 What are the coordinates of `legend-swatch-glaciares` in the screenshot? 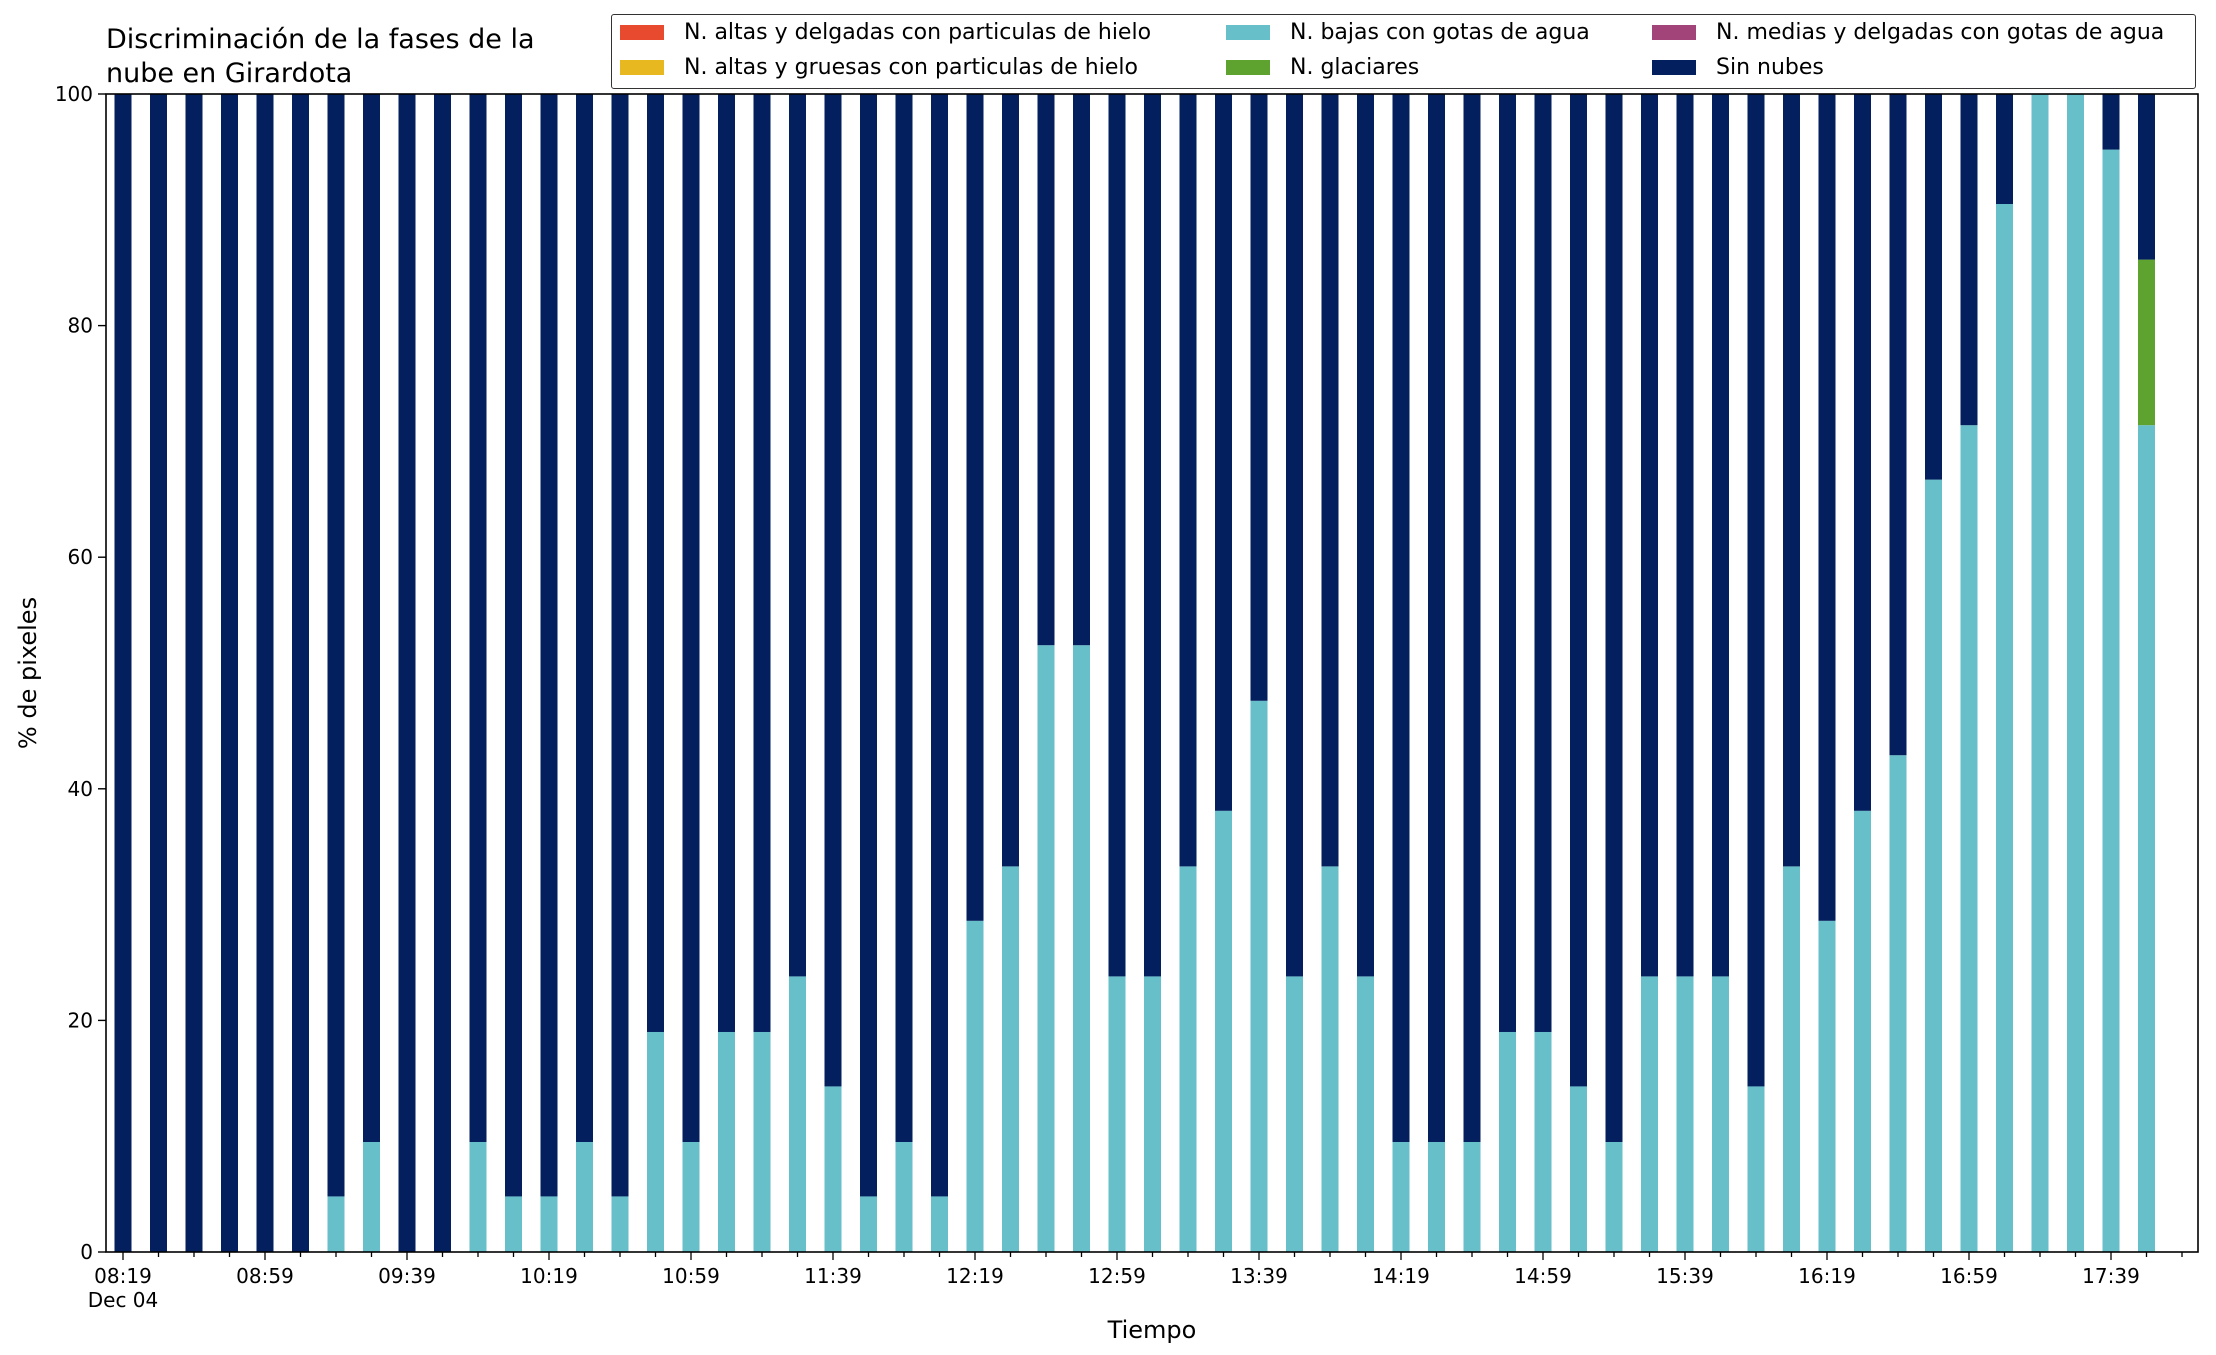 It's located at (1248, 67).